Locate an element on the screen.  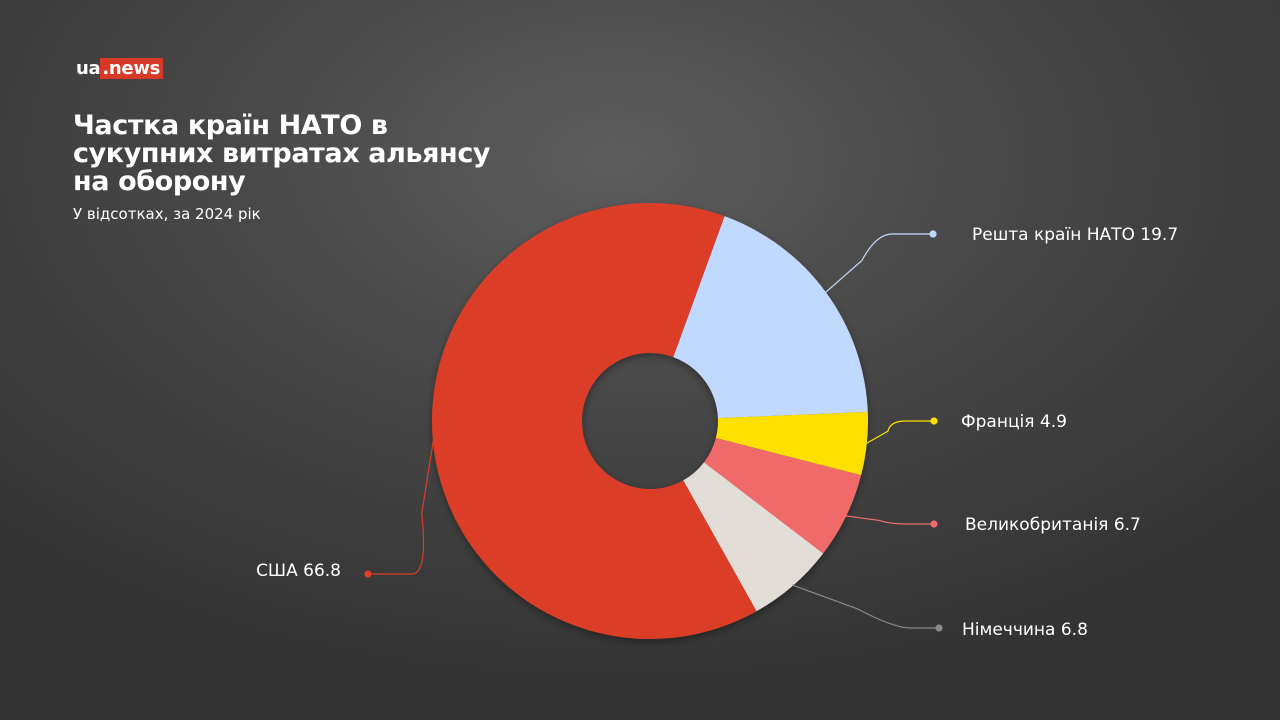
leader-dot-франція is located at coordinates (934, 421).